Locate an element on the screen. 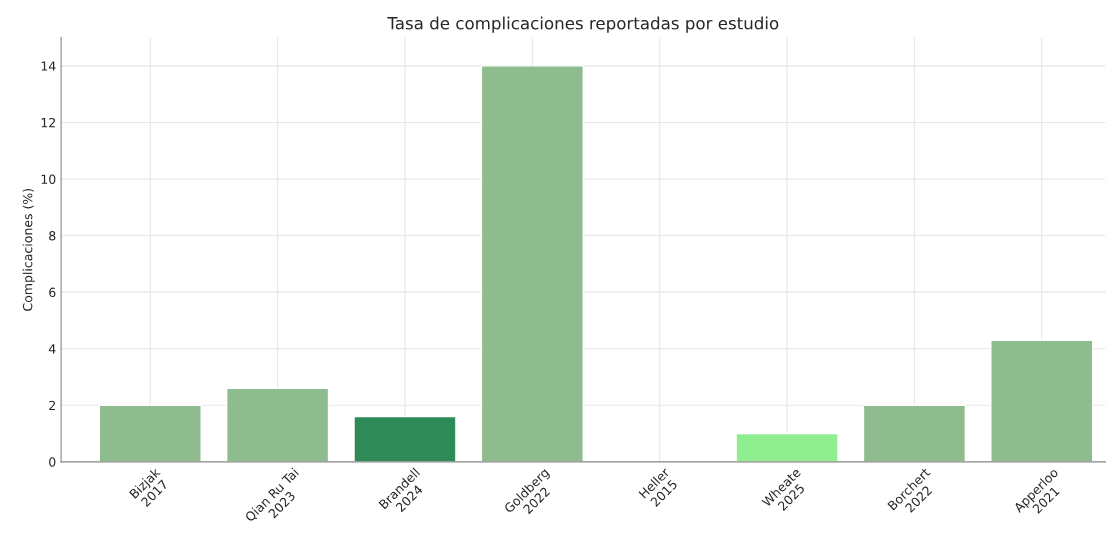 The image size is (1111, 537). y-tick-label: 14 is located at coordinates (48, 66).